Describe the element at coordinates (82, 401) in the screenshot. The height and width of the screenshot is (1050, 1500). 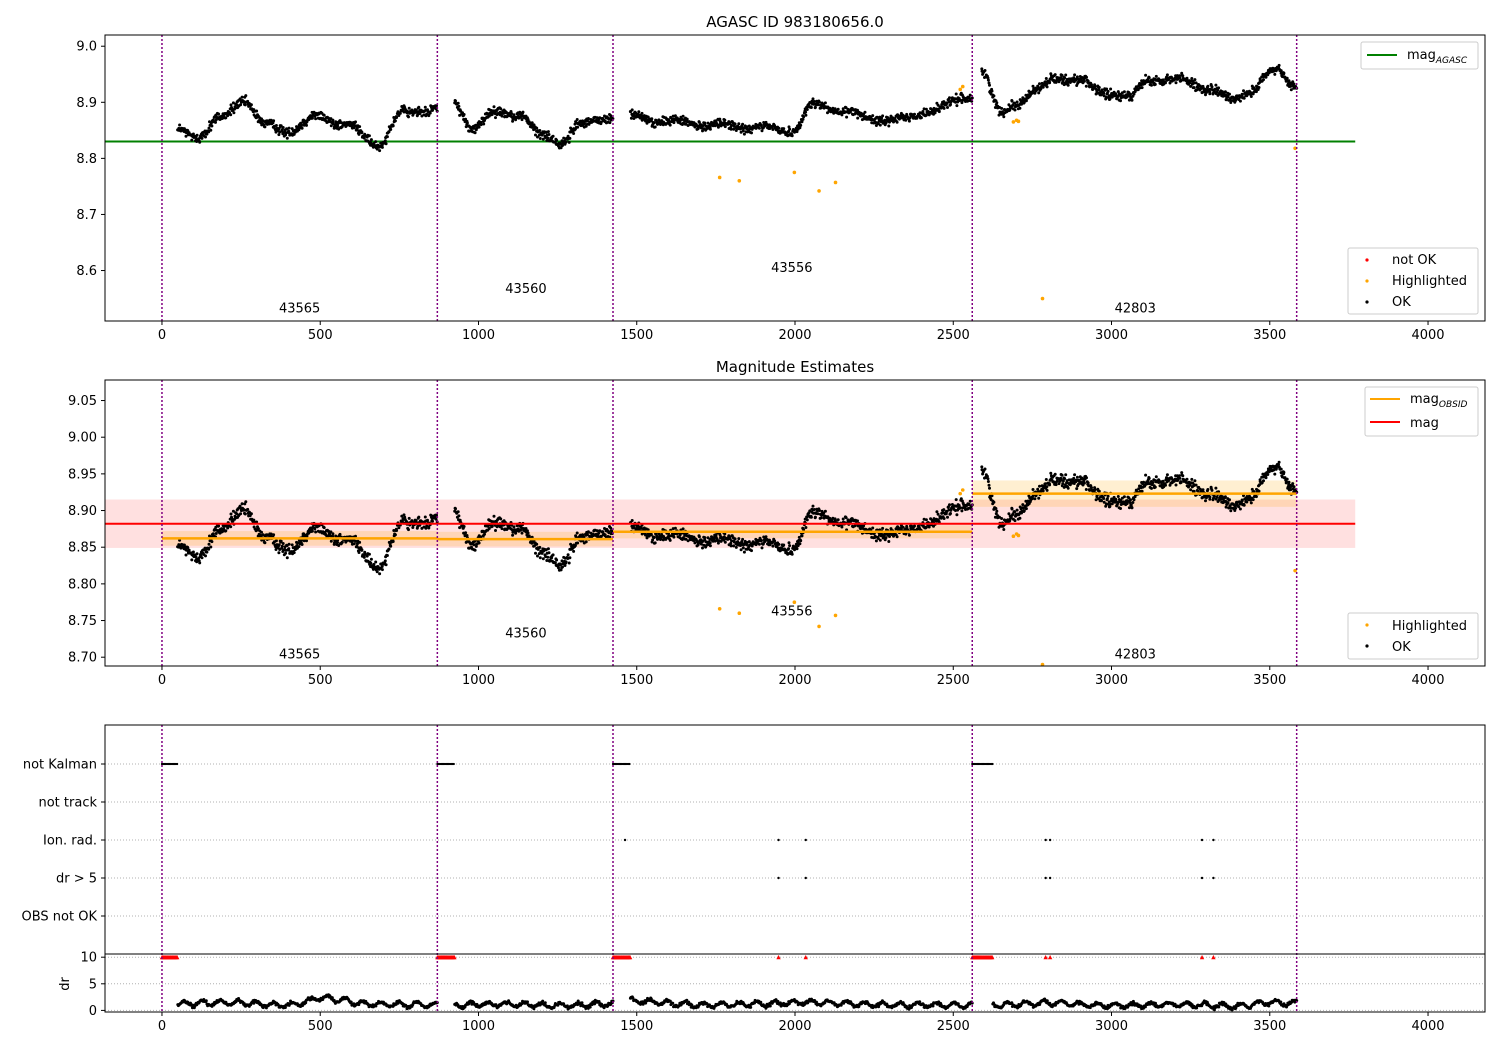
I see `y-tick-label: 9.05` at that location.